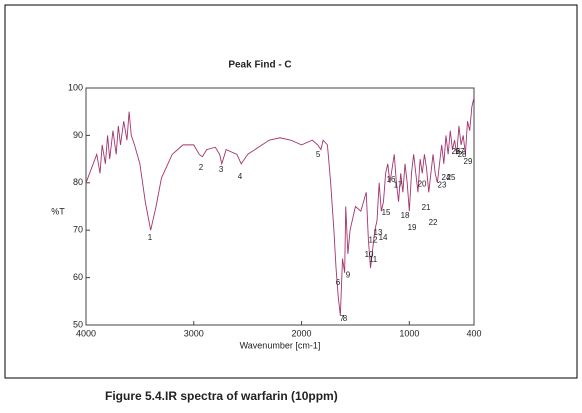 The image size is (582, 413). I want to click on y-tick-label: 50, so click(78, 324).